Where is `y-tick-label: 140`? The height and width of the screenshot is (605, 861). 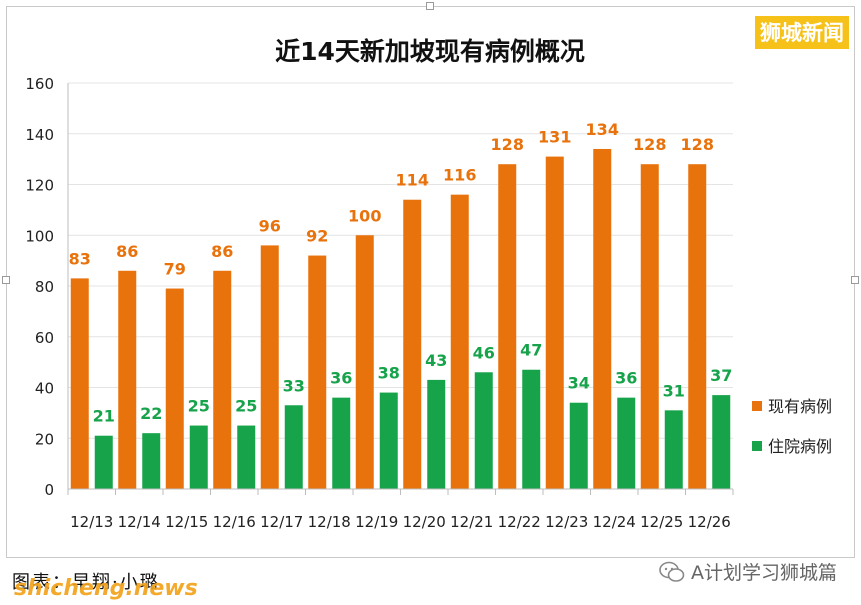 y-tick-label: 140 is located at coordinates (39, 135).